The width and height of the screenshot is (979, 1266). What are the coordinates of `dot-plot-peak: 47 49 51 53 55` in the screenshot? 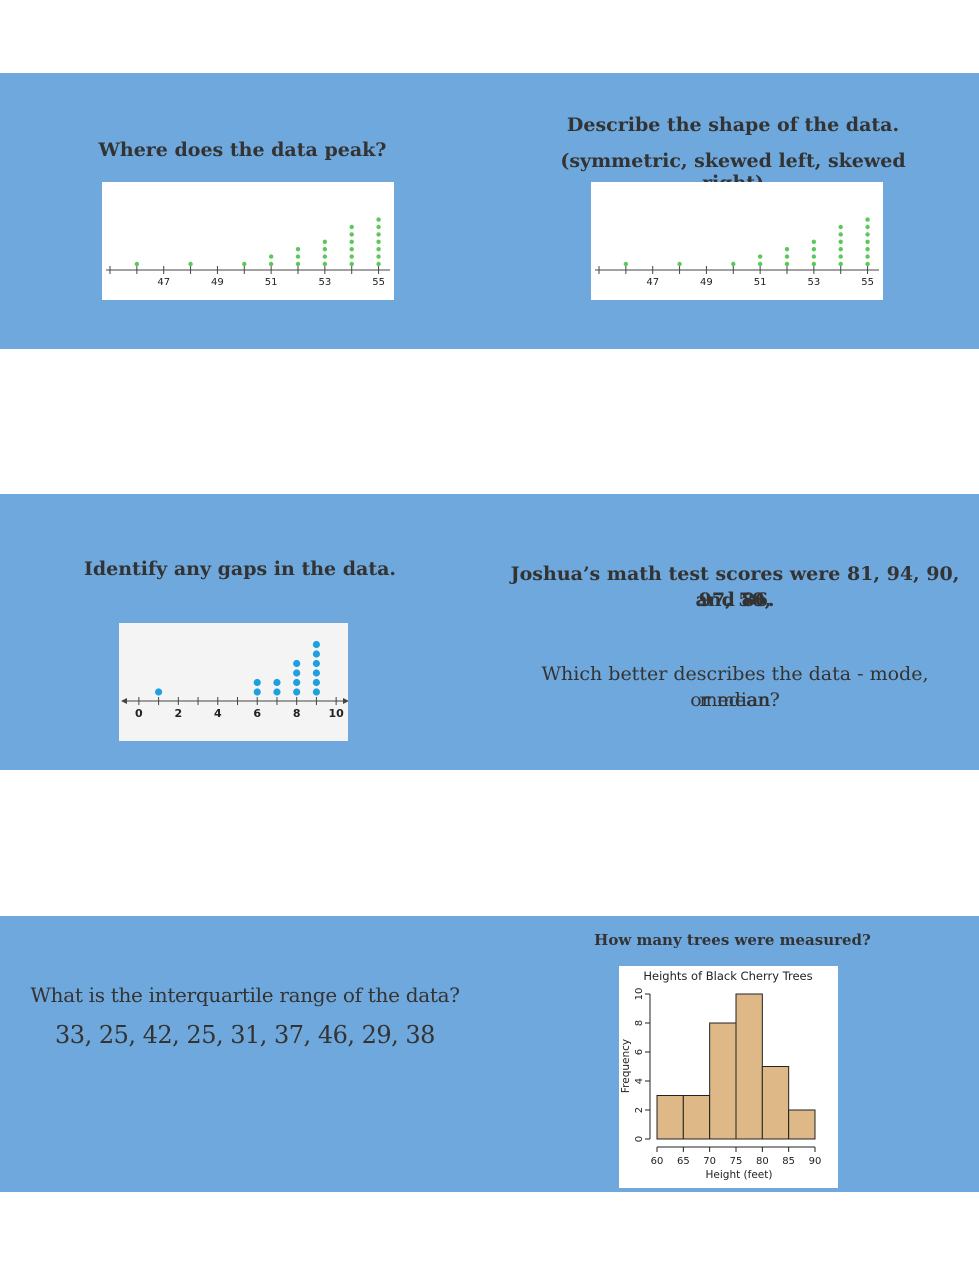 It's located at (248, 241).